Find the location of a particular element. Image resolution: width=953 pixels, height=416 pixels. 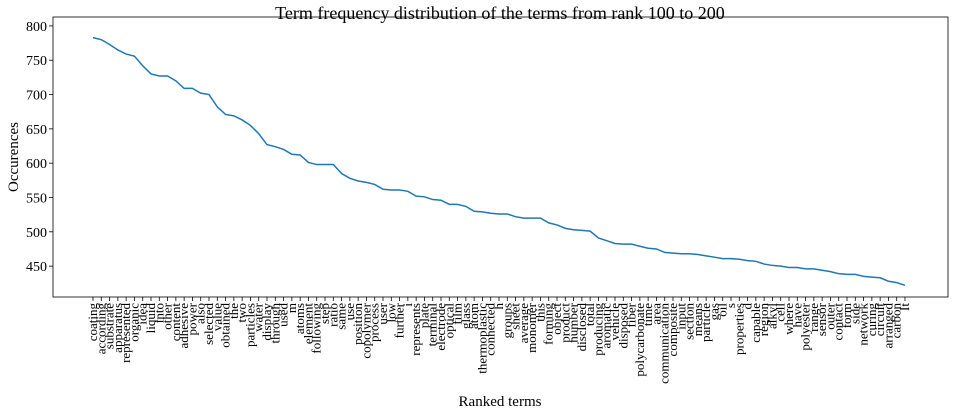

x-tick-label: arranged is located at coordinates (887, 326).